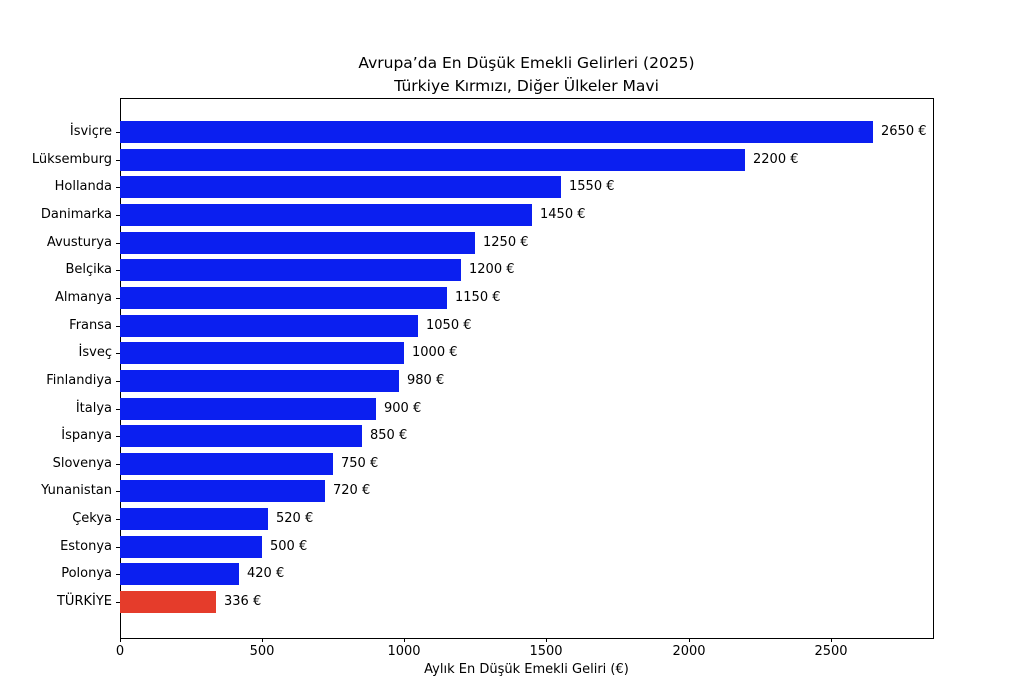  I want to click on bar-value-label: 1050 €, so click(449, 325).